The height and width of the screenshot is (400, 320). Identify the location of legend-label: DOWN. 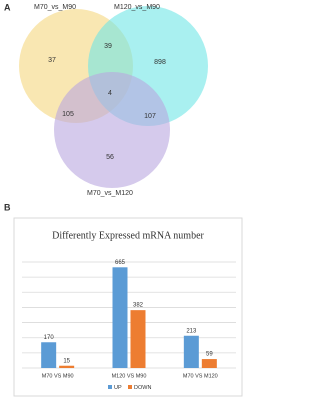
(142, 388).